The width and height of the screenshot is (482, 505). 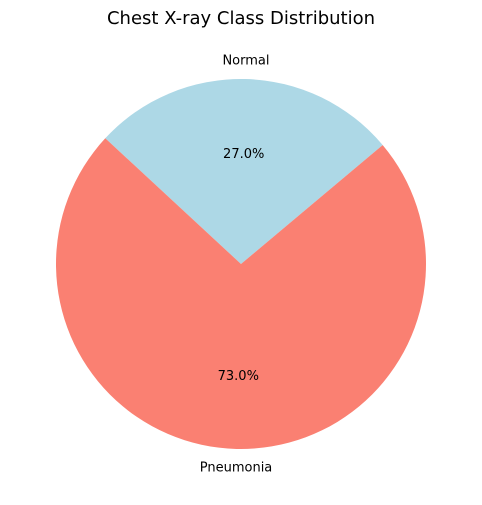 What do you see at coordinates (243, 154) in the screenshot?
I see `pct-label-normal: 27.0%` at bounding box center [243, 154].